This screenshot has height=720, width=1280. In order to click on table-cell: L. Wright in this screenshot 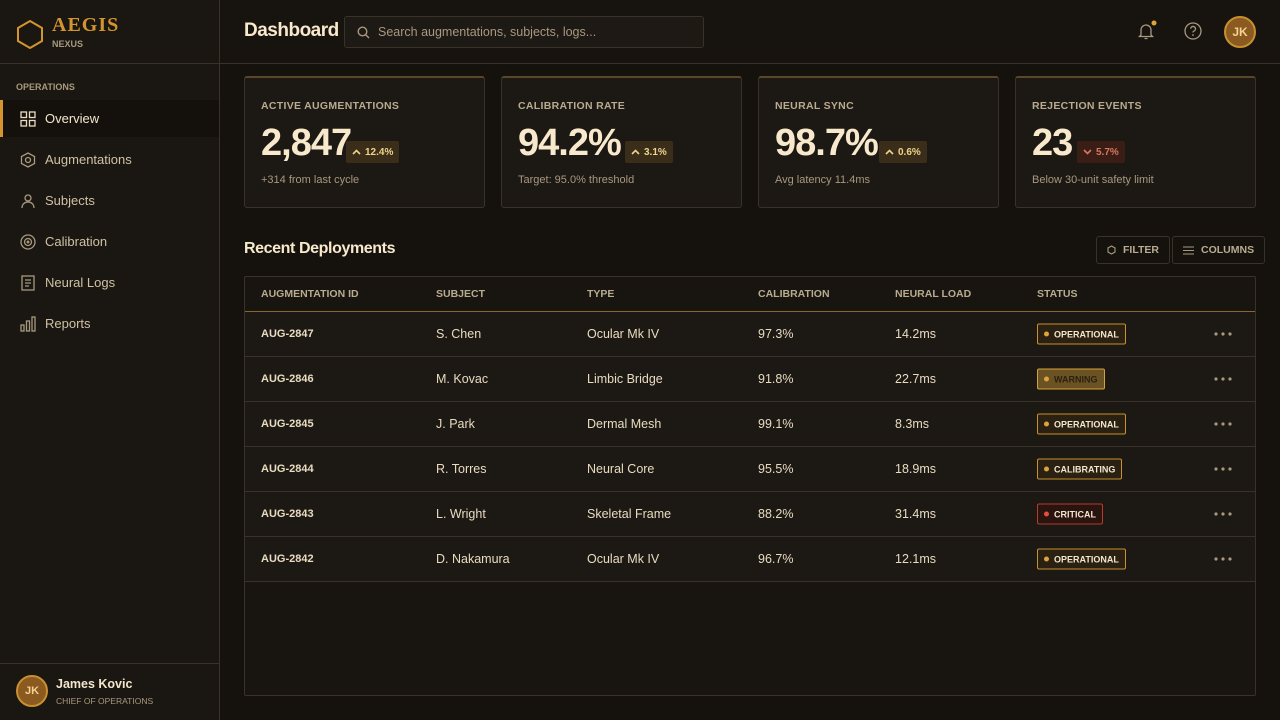, I will do `click(461, 514)`.